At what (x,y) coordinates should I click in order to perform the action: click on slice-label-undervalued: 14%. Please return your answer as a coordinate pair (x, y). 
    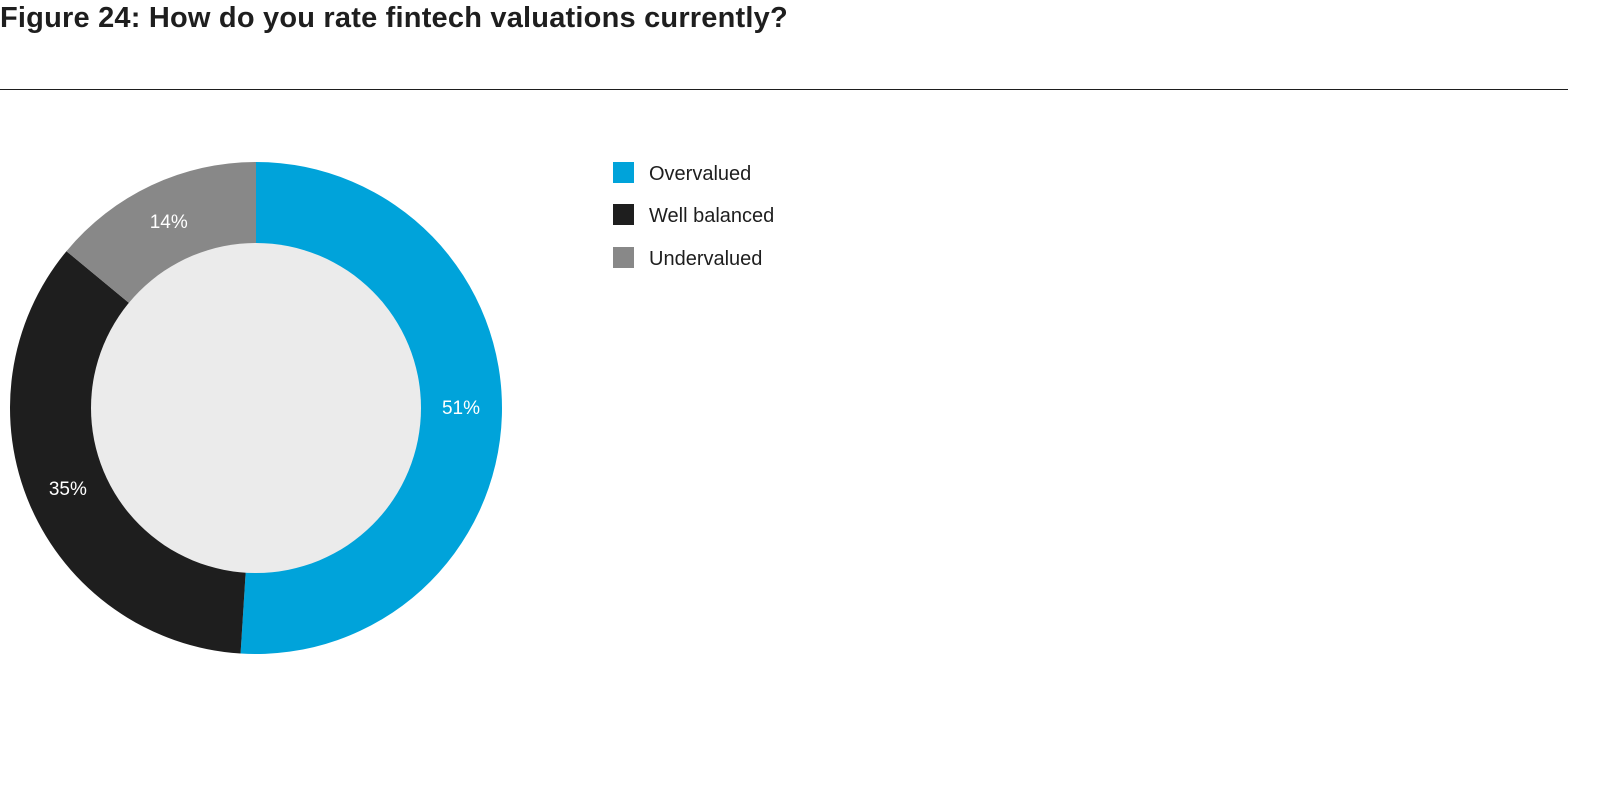
    Looking at the image, I should click on (169, 222).